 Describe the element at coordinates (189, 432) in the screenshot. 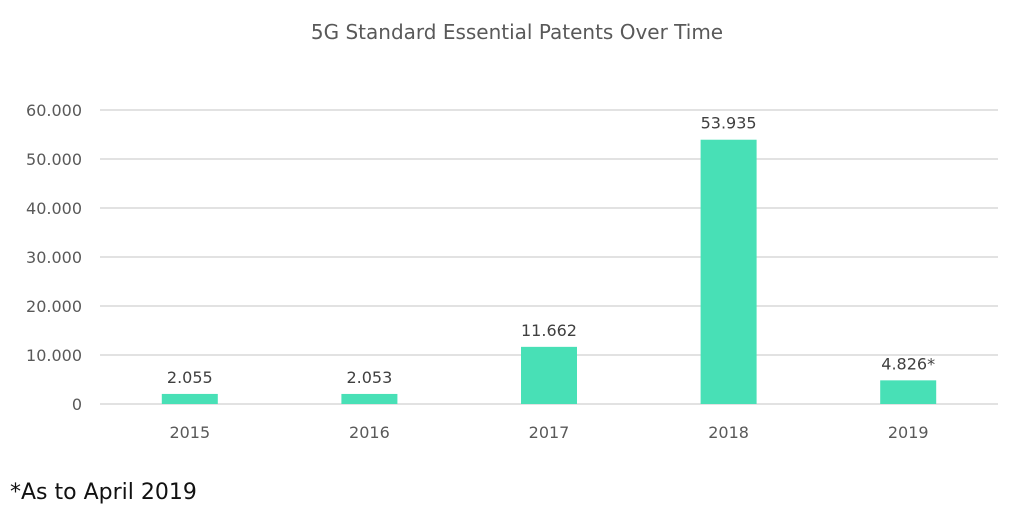

I see `x-tick-label: 2015` at that location.